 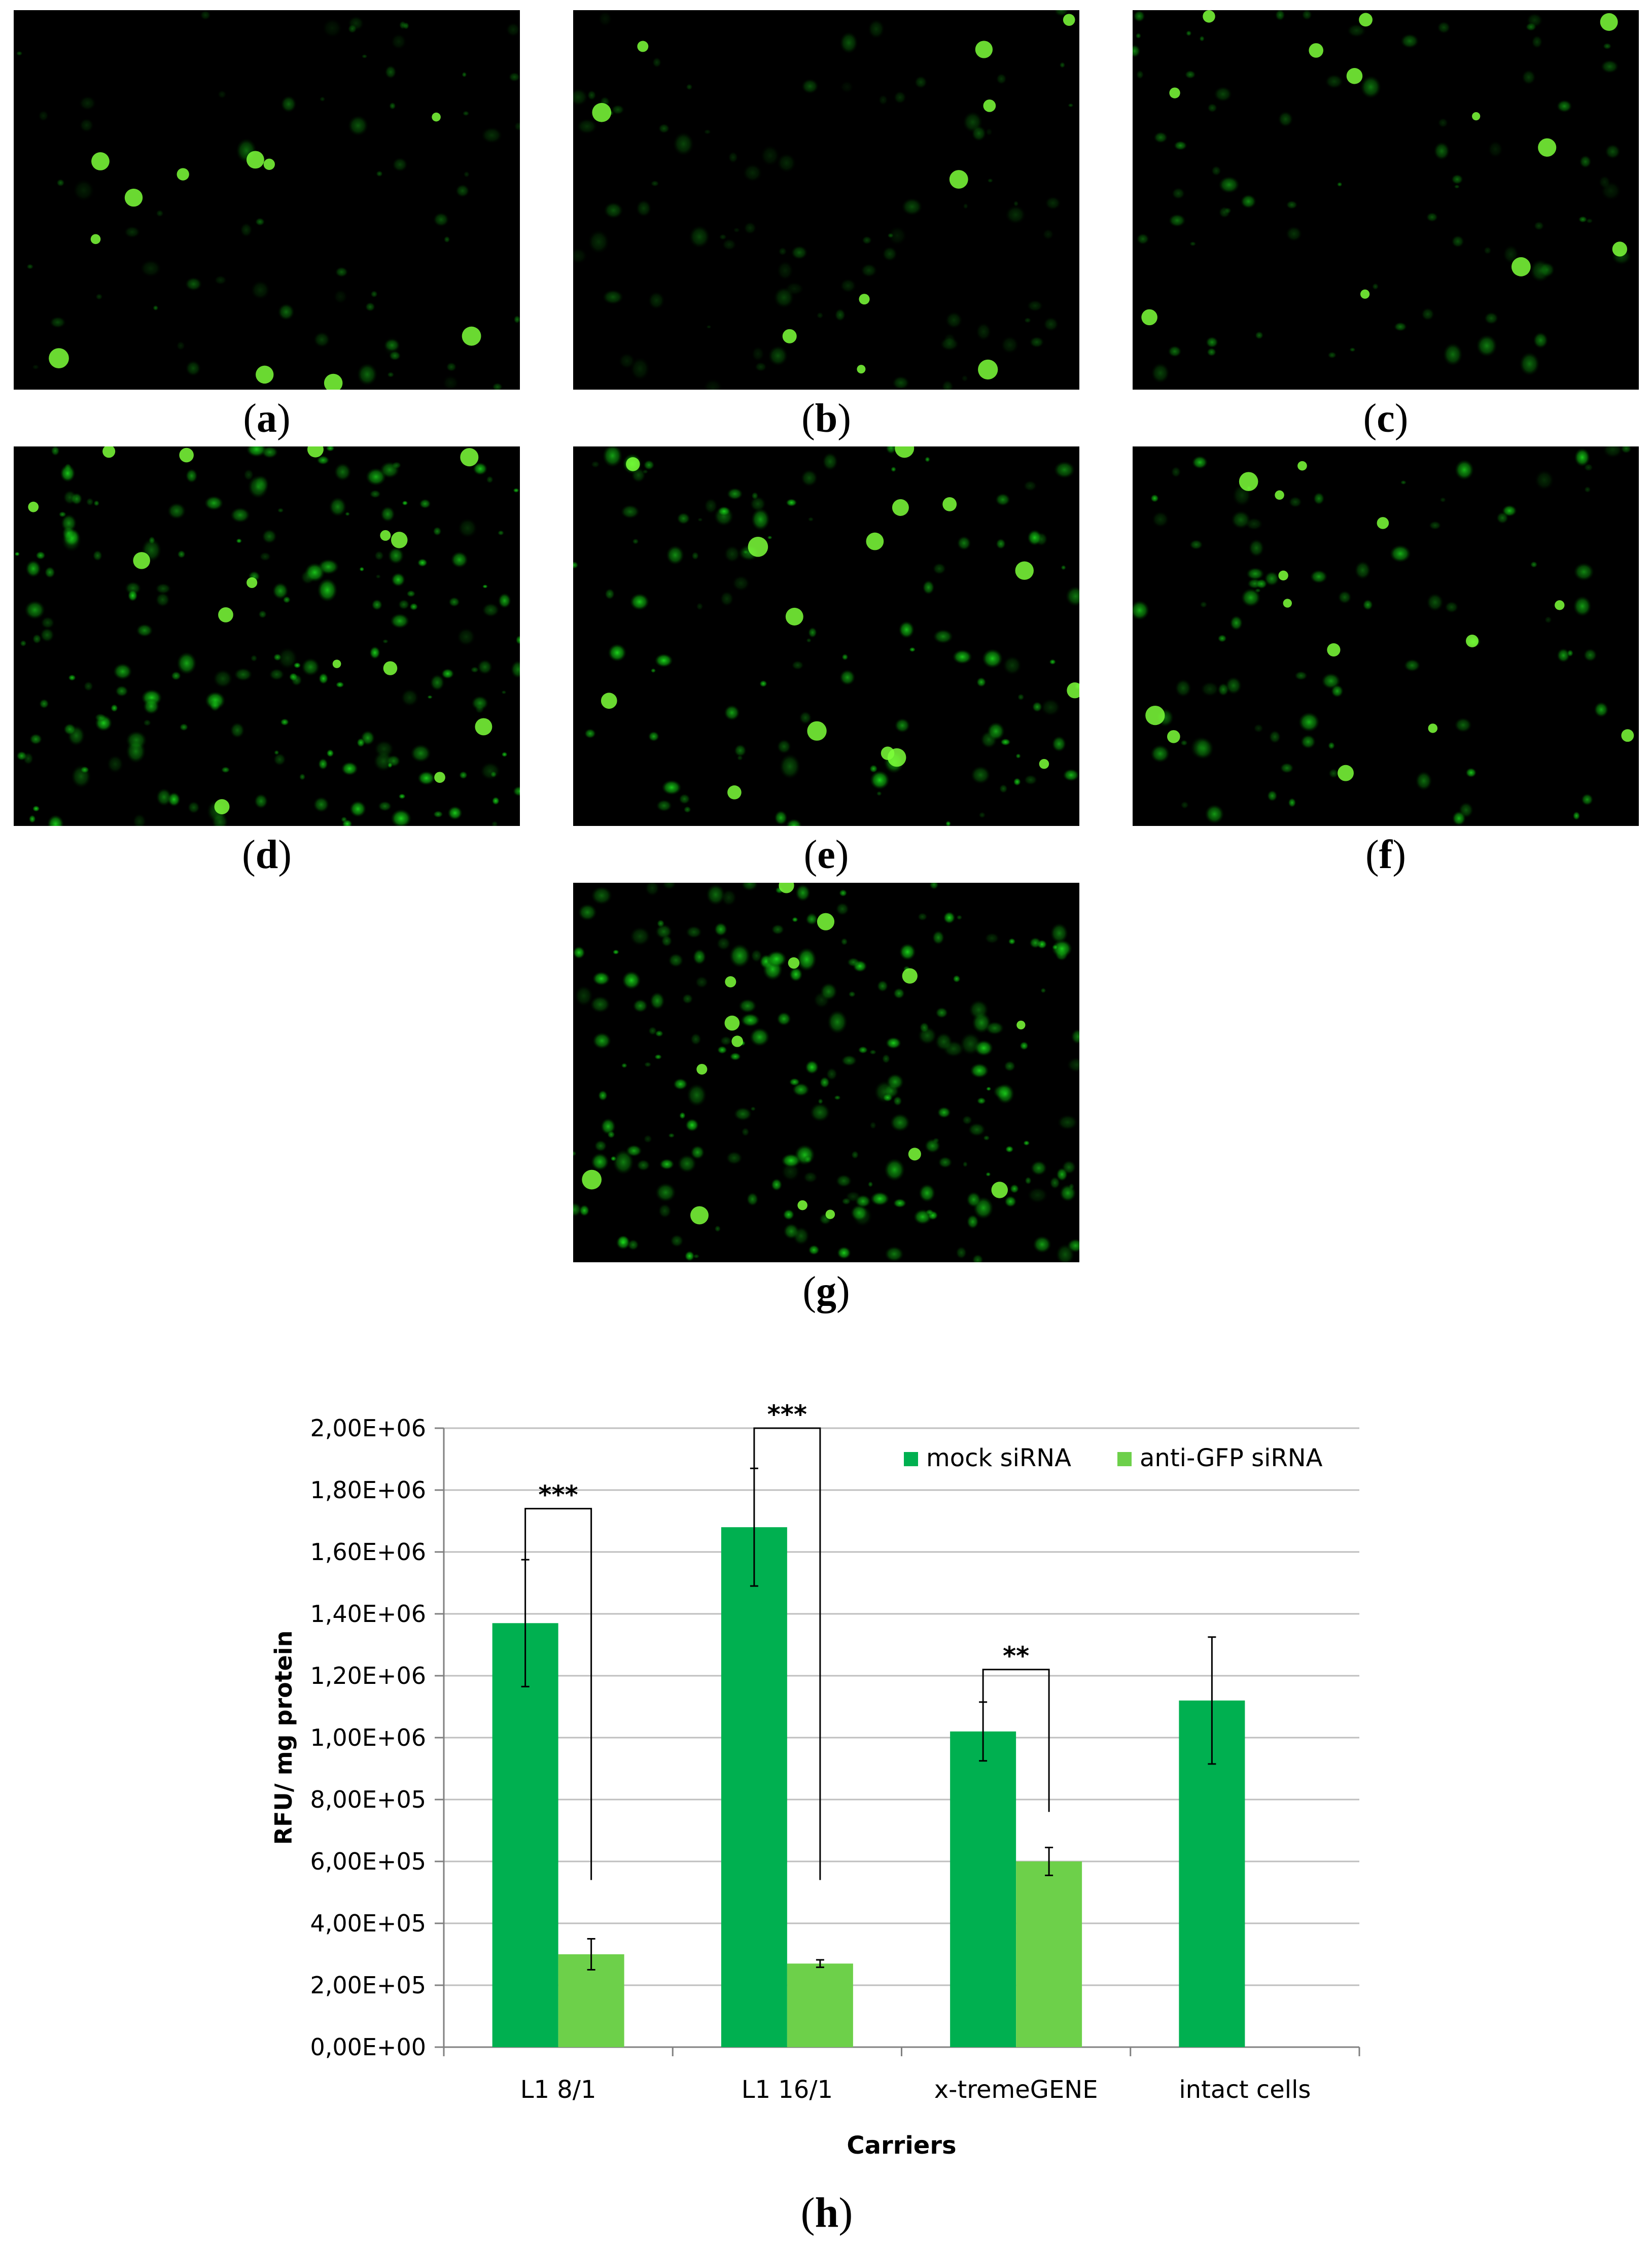 What do you see at coordinates (826, 1072) in the screenshot?
I see `panel-g` at bounding box center [826, 1072].